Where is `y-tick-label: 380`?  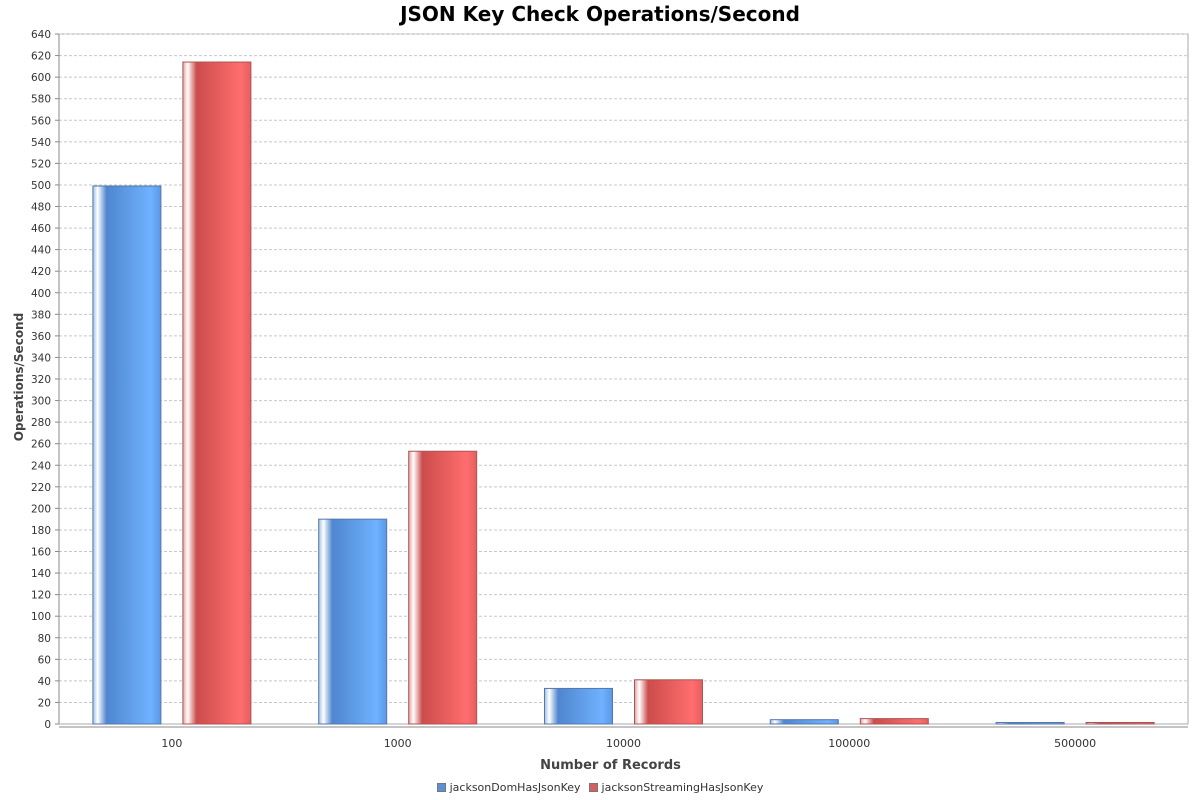 y-tick-label: 380 is located at coordinates (41, 315).